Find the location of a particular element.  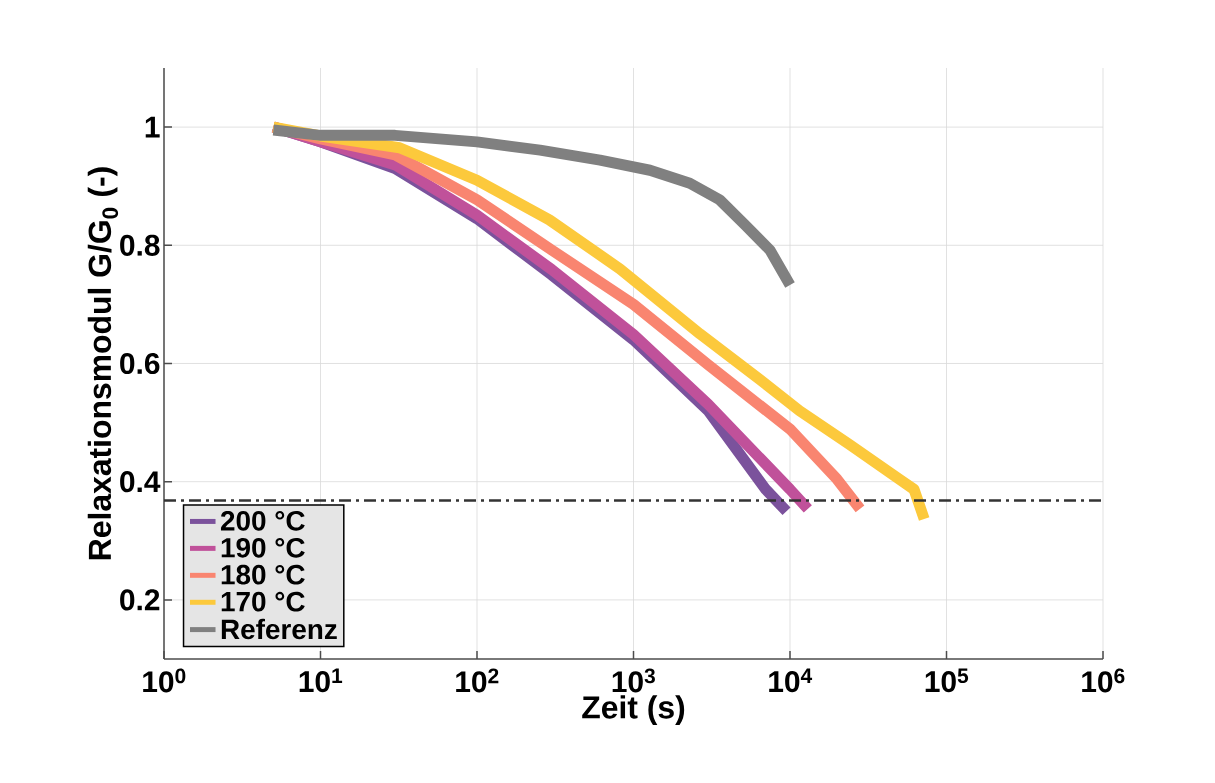

legend-label: 170 °C is located at coordinates (263, 601).